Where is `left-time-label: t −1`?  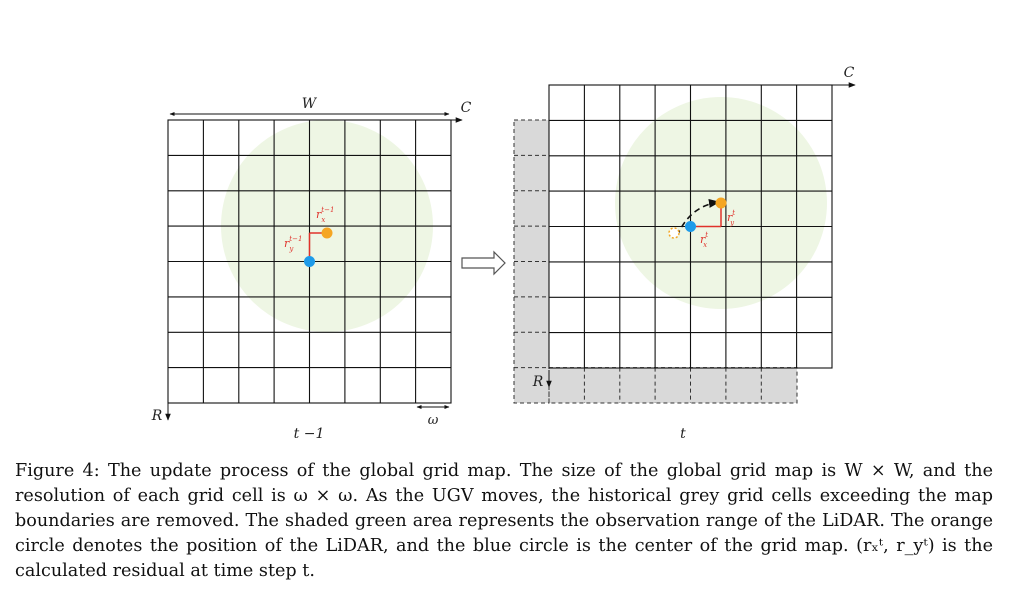 left-time-label: t −1 is located at coordinates (309, 434).